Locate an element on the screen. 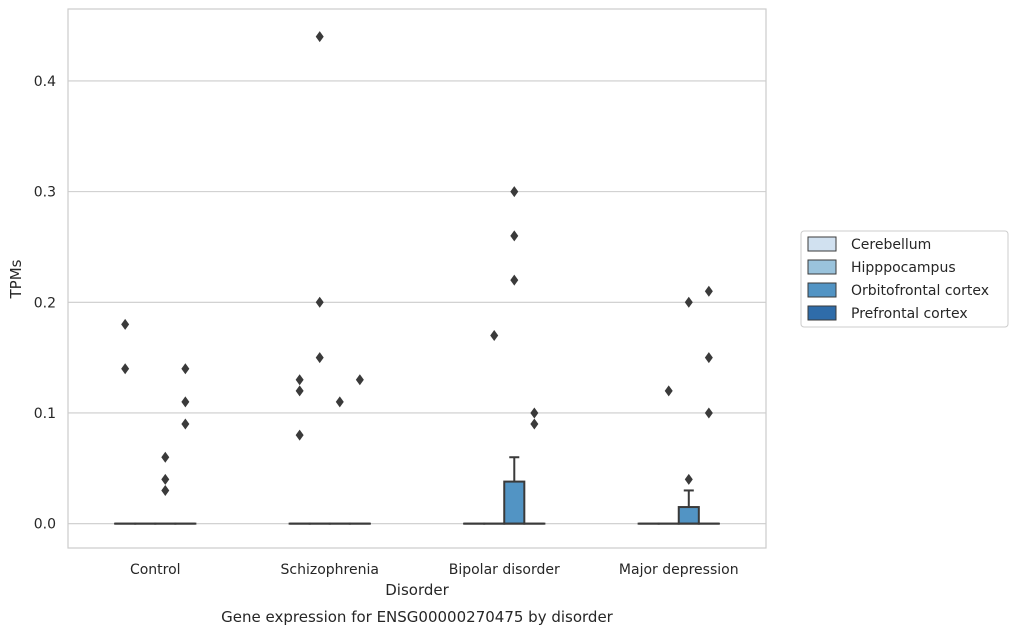 The height and width of the screenshot is (634, 1018). legend-label: Cerebellum is located at coordinates (891, 245).